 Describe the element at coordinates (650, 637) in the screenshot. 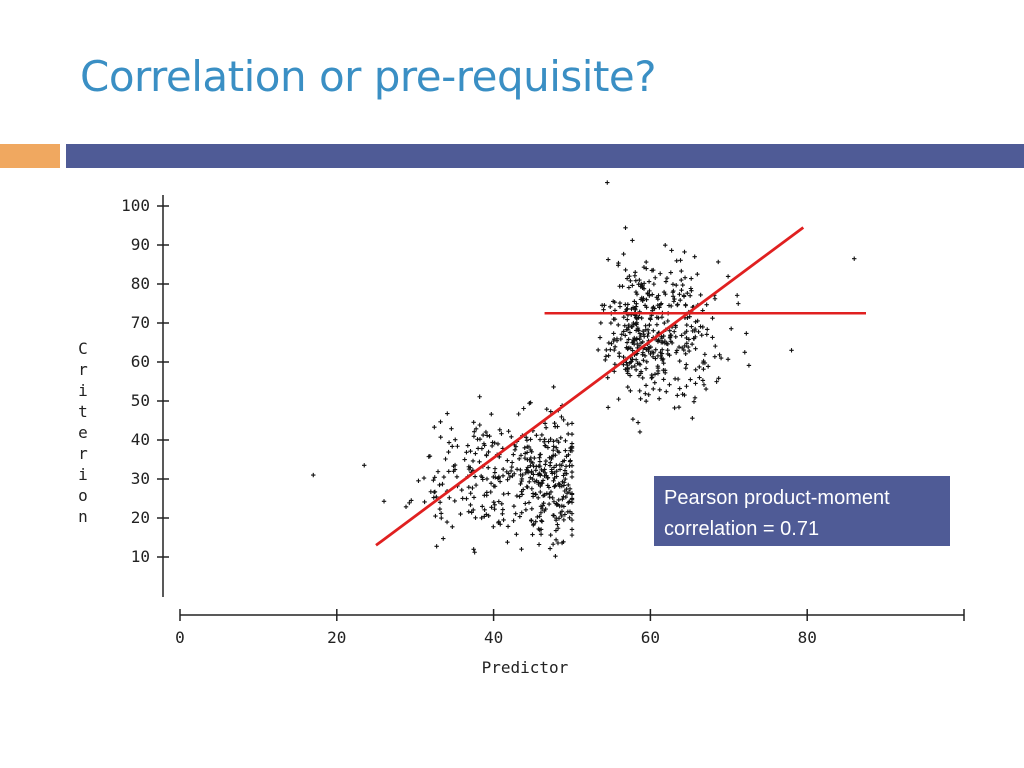

I see `x-tick-label: 60` at that location.